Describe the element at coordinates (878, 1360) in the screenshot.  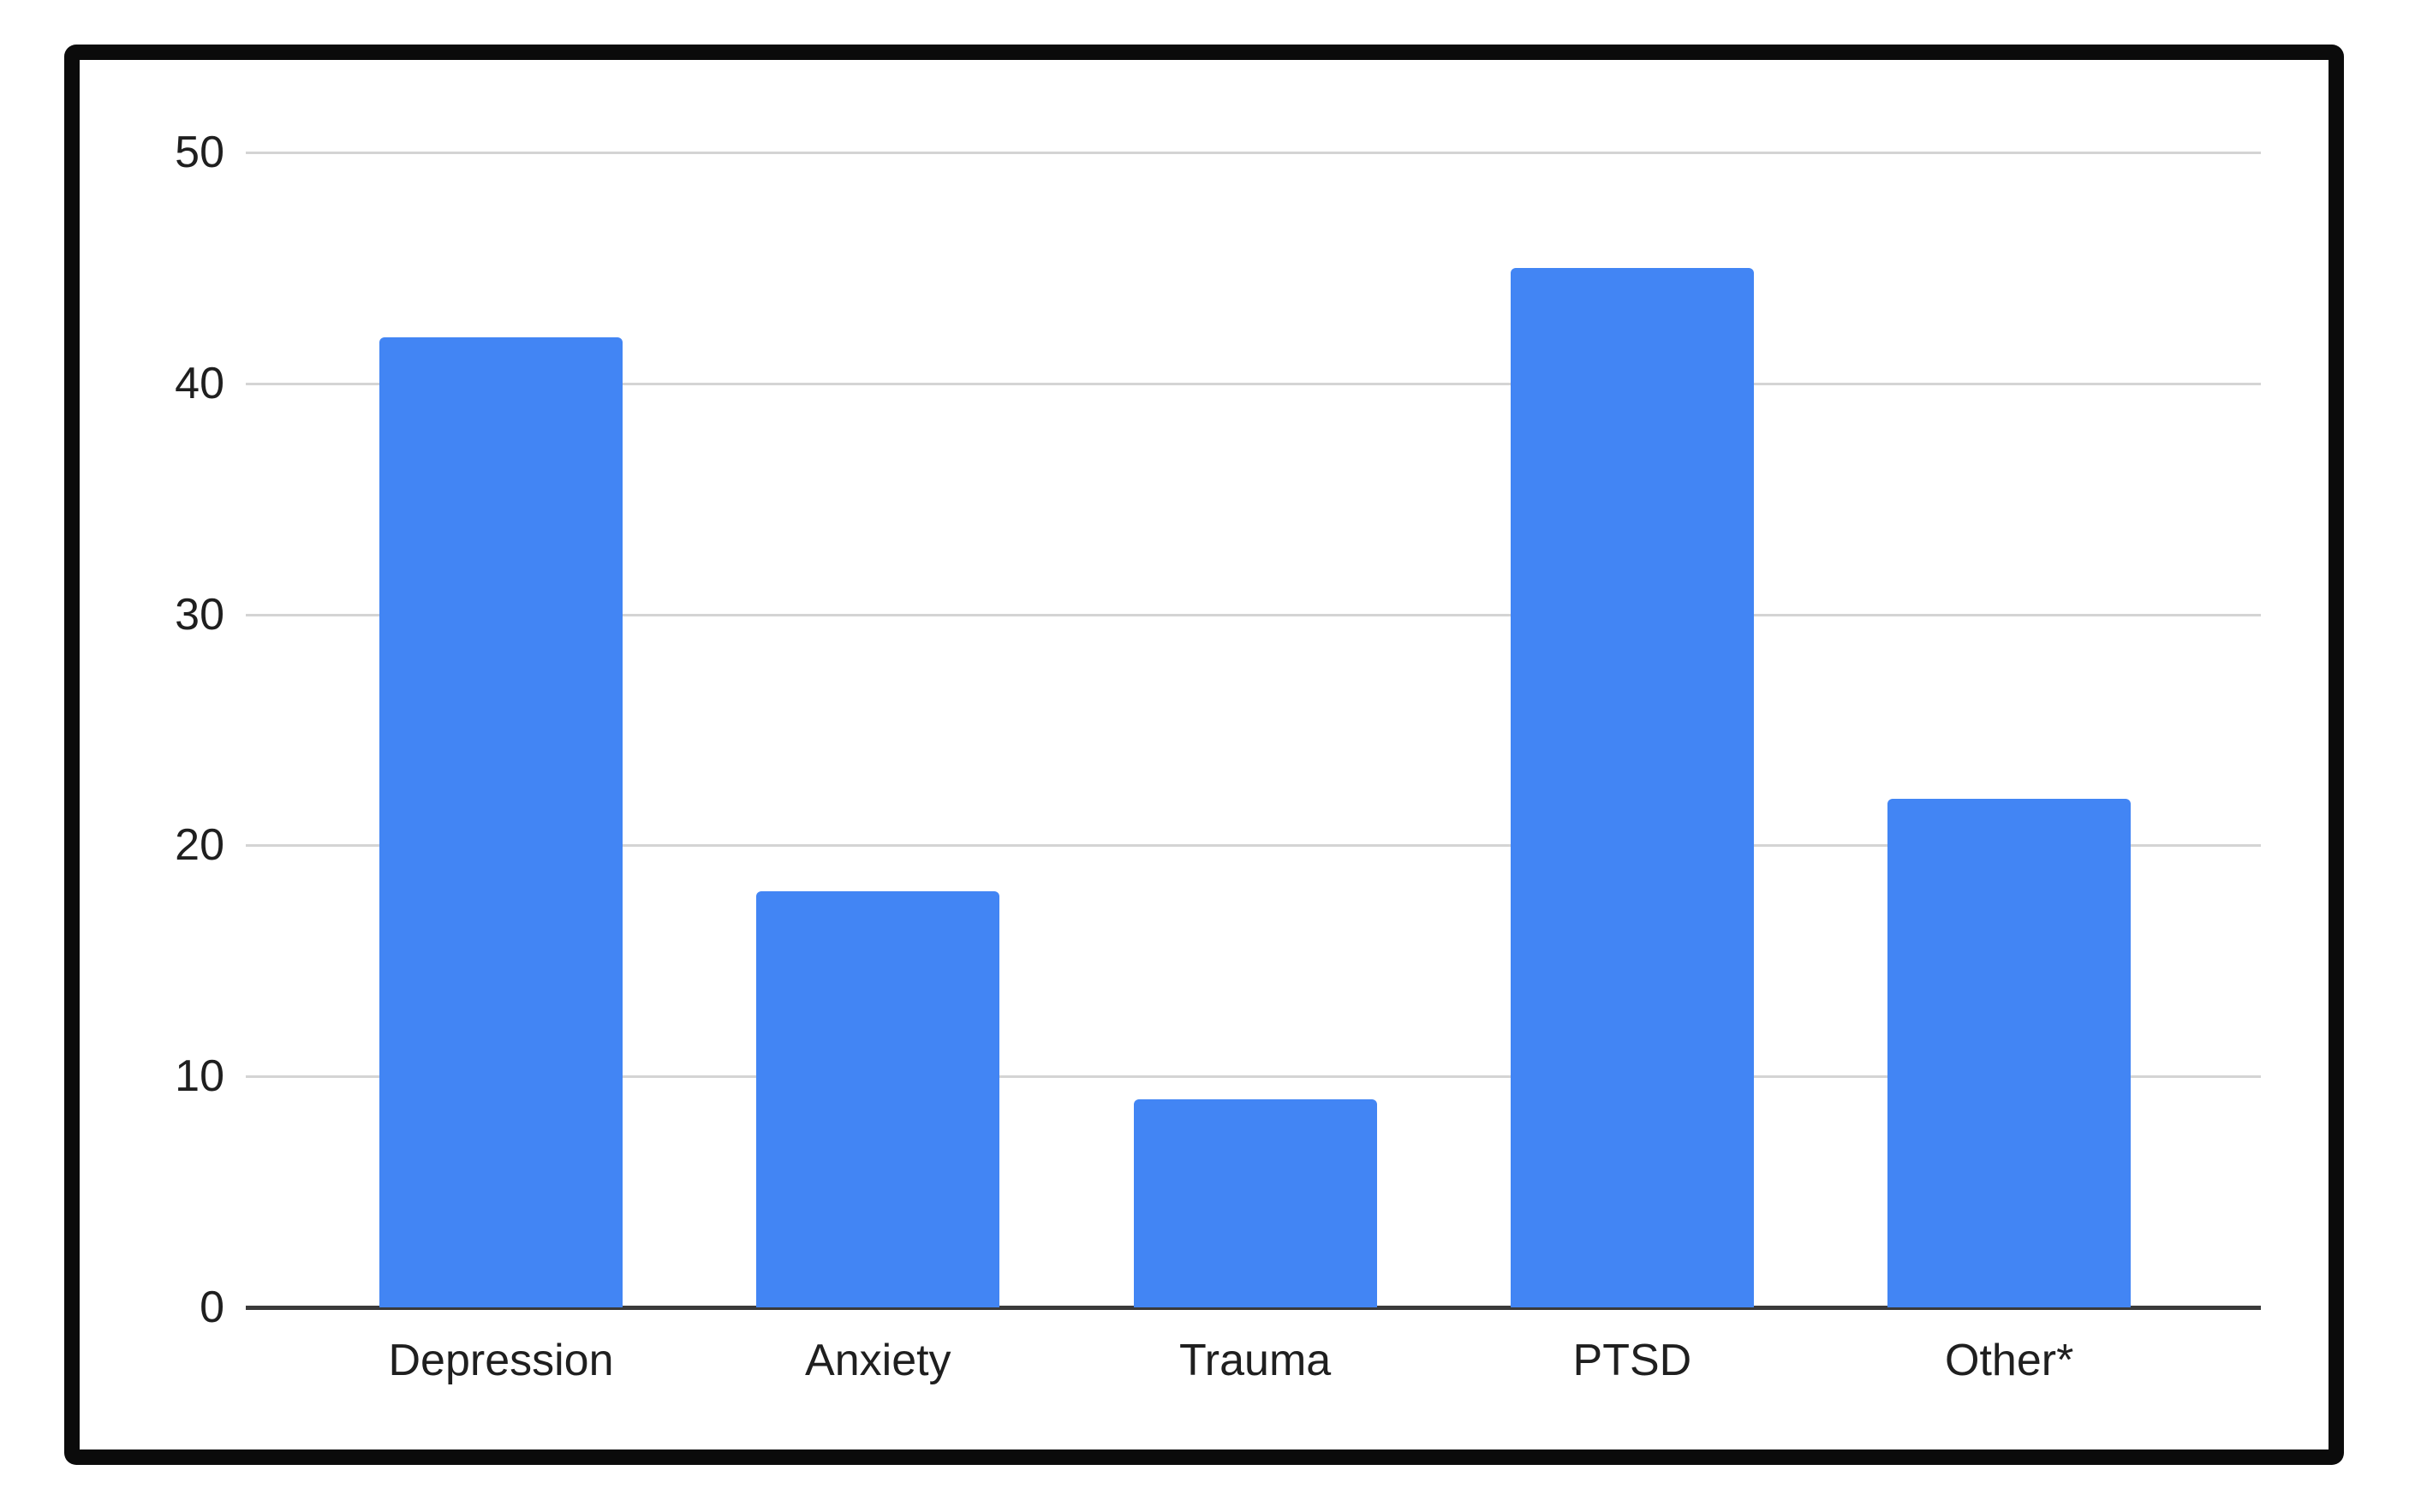
I see `x-category-label: Anxiety` at that location.